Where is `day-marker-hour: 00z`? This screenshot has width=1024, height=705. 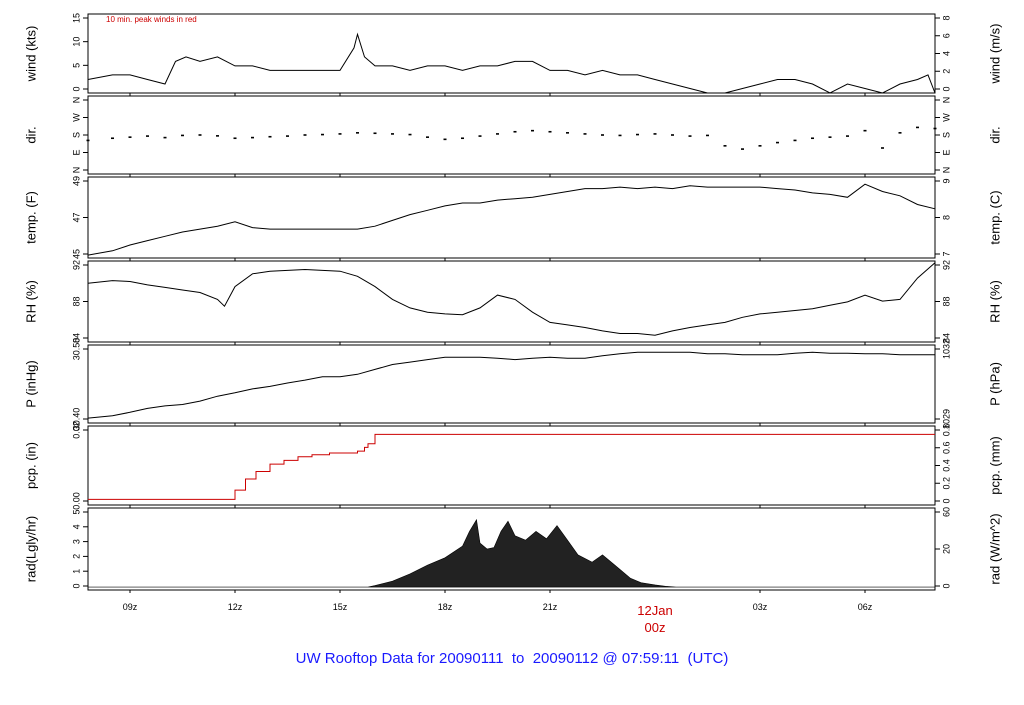 day-marker-hour: 00z is located at coordinates (655, 627).